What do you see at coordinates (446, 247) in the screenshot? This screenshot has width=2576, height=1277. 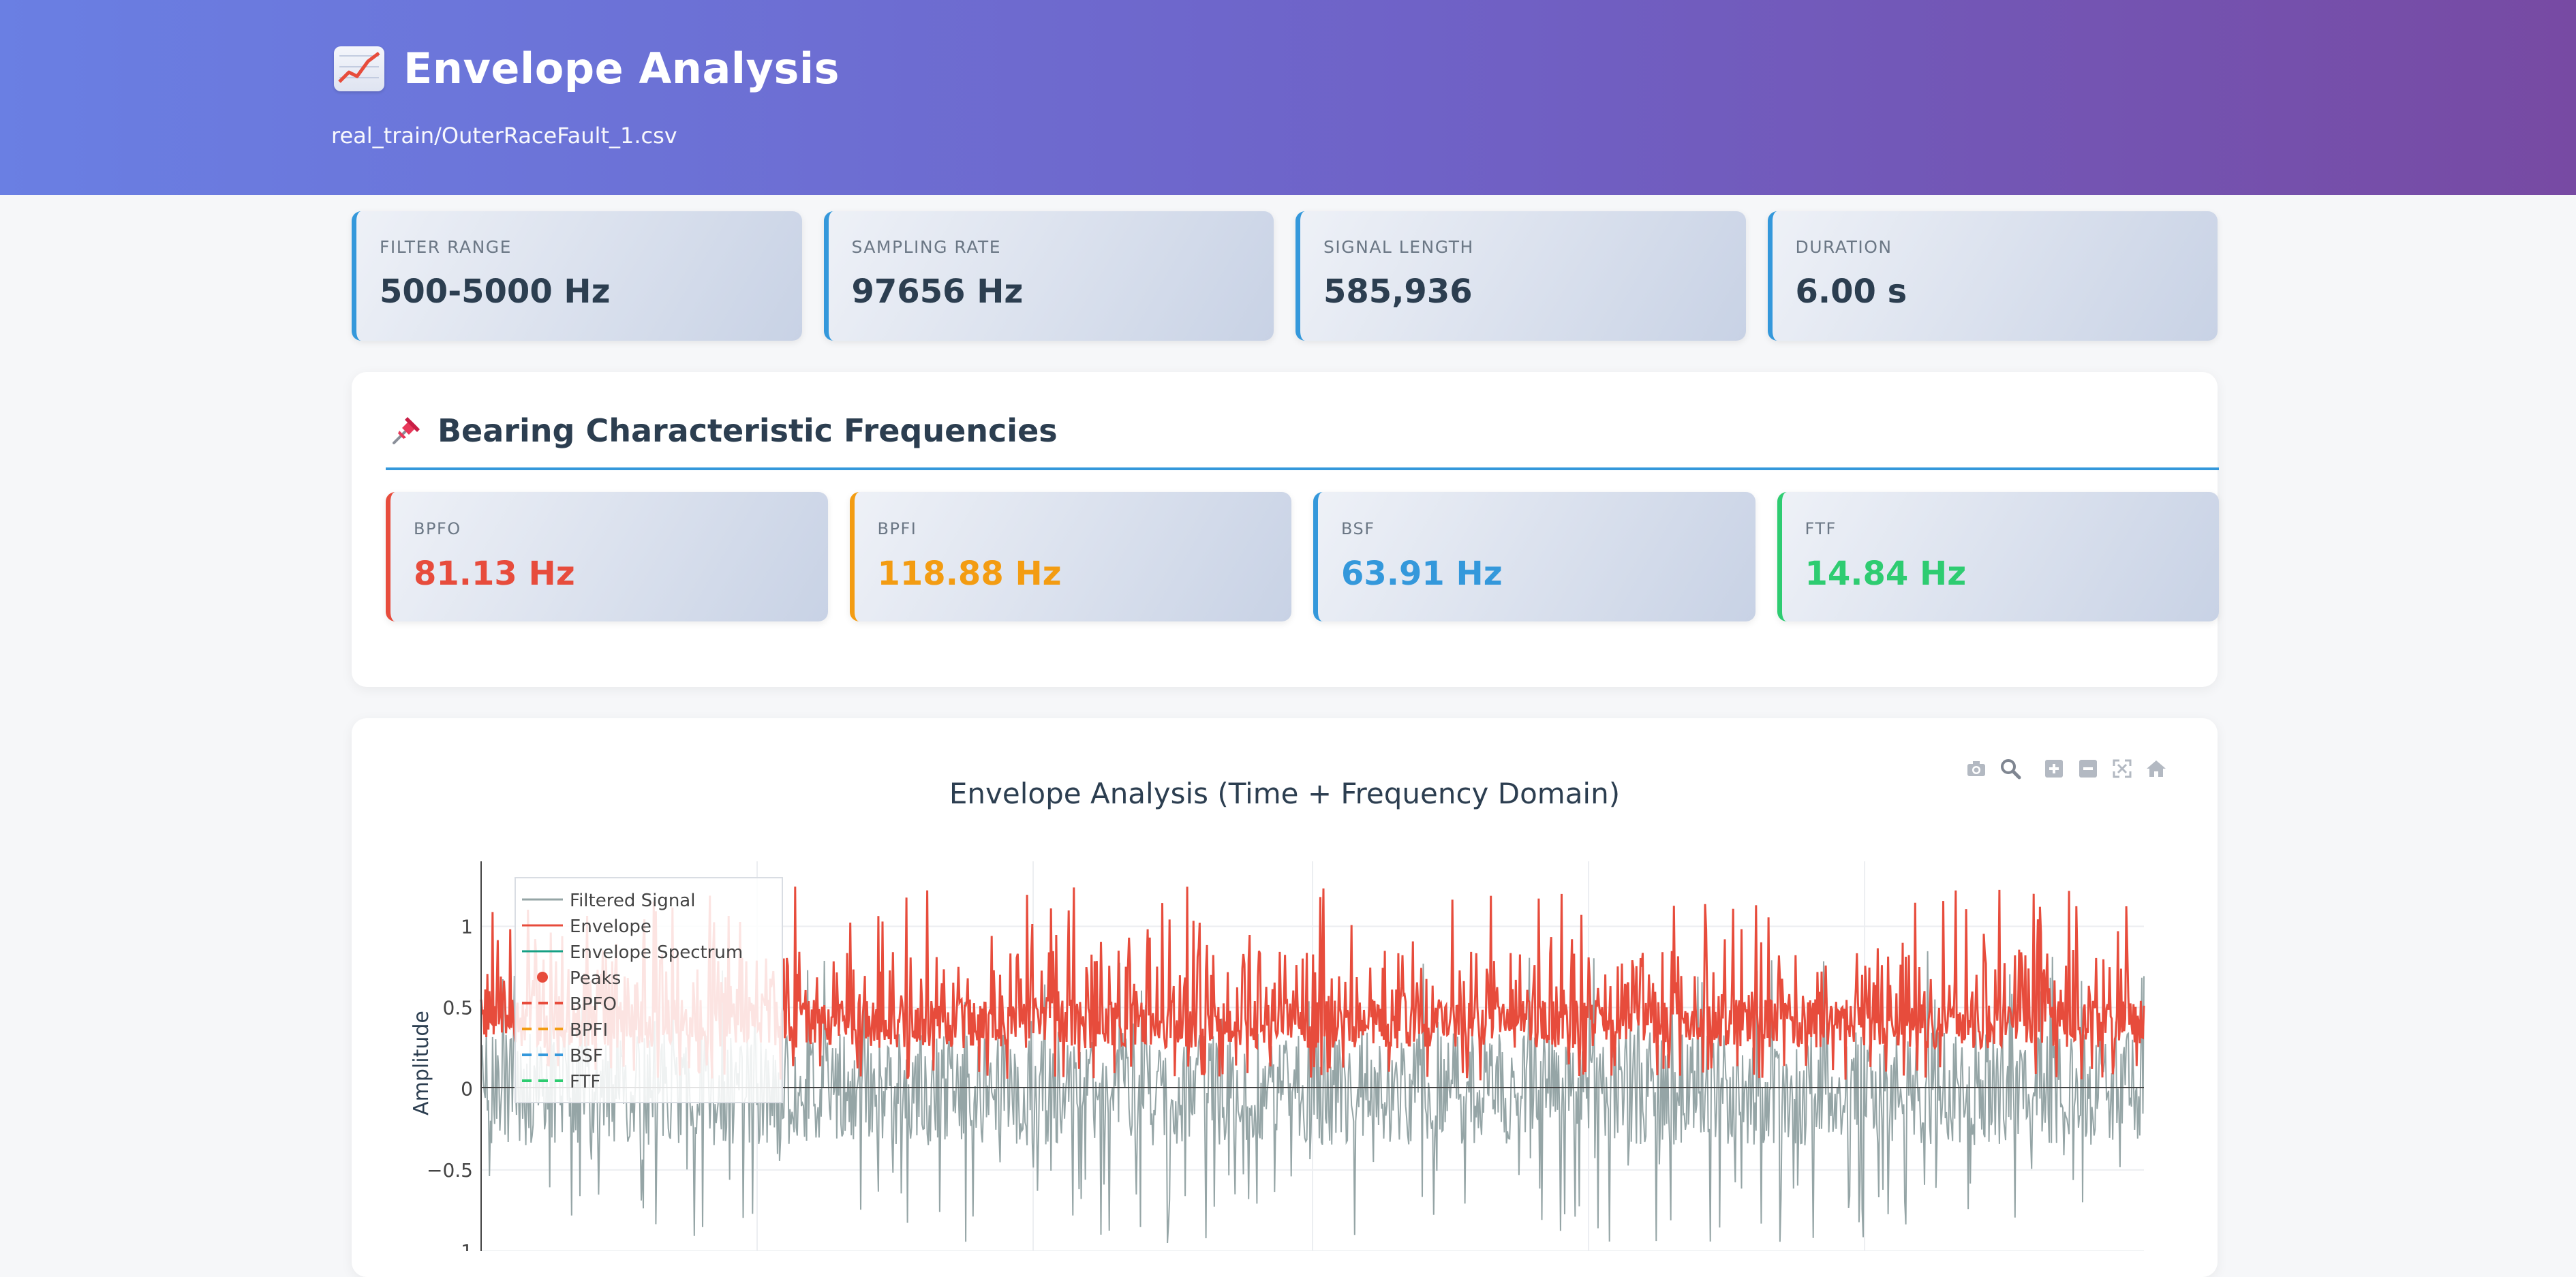 I see `stat-label: FILTER RANGE` at bounding box center [446, 247].